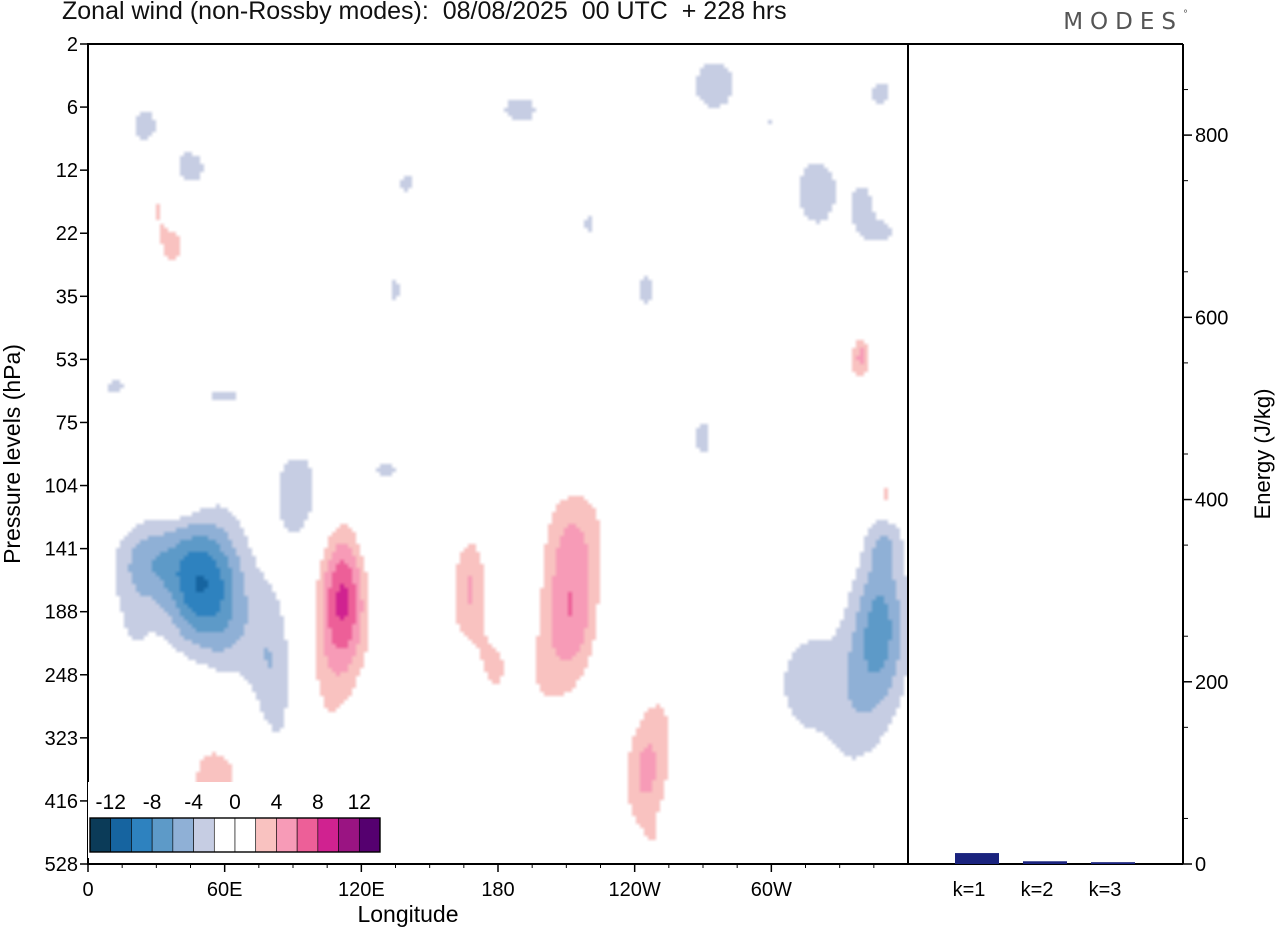 The width and height of the screenshot is (1280, 930). What do you see at coordinates (407, 914) in the screenshot?
I see `x-axis-label: Longitude` at bounding box center [407, 914].